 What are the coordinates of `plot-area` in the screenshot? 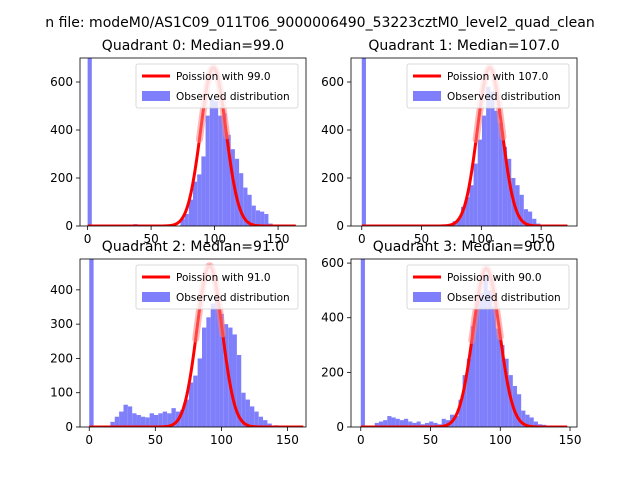 It's located at (464, 343).